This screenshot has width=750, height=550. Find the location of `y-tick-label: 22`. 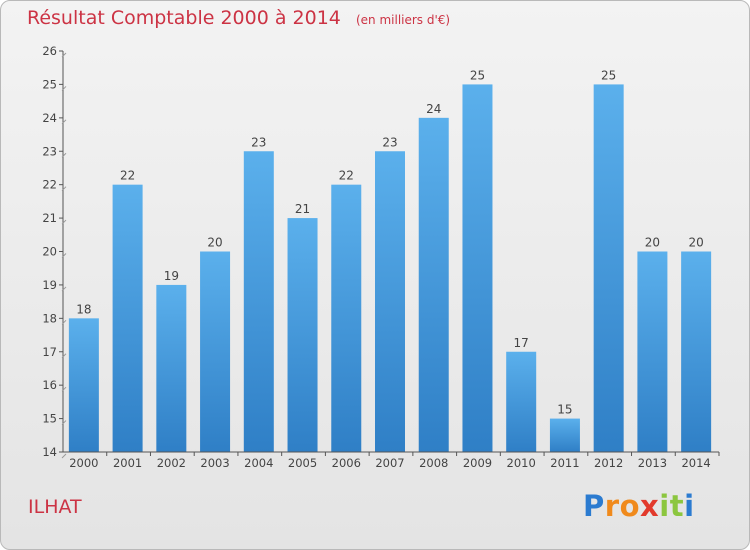

y-tick-label: 22 is located at coordinates (49, 185).